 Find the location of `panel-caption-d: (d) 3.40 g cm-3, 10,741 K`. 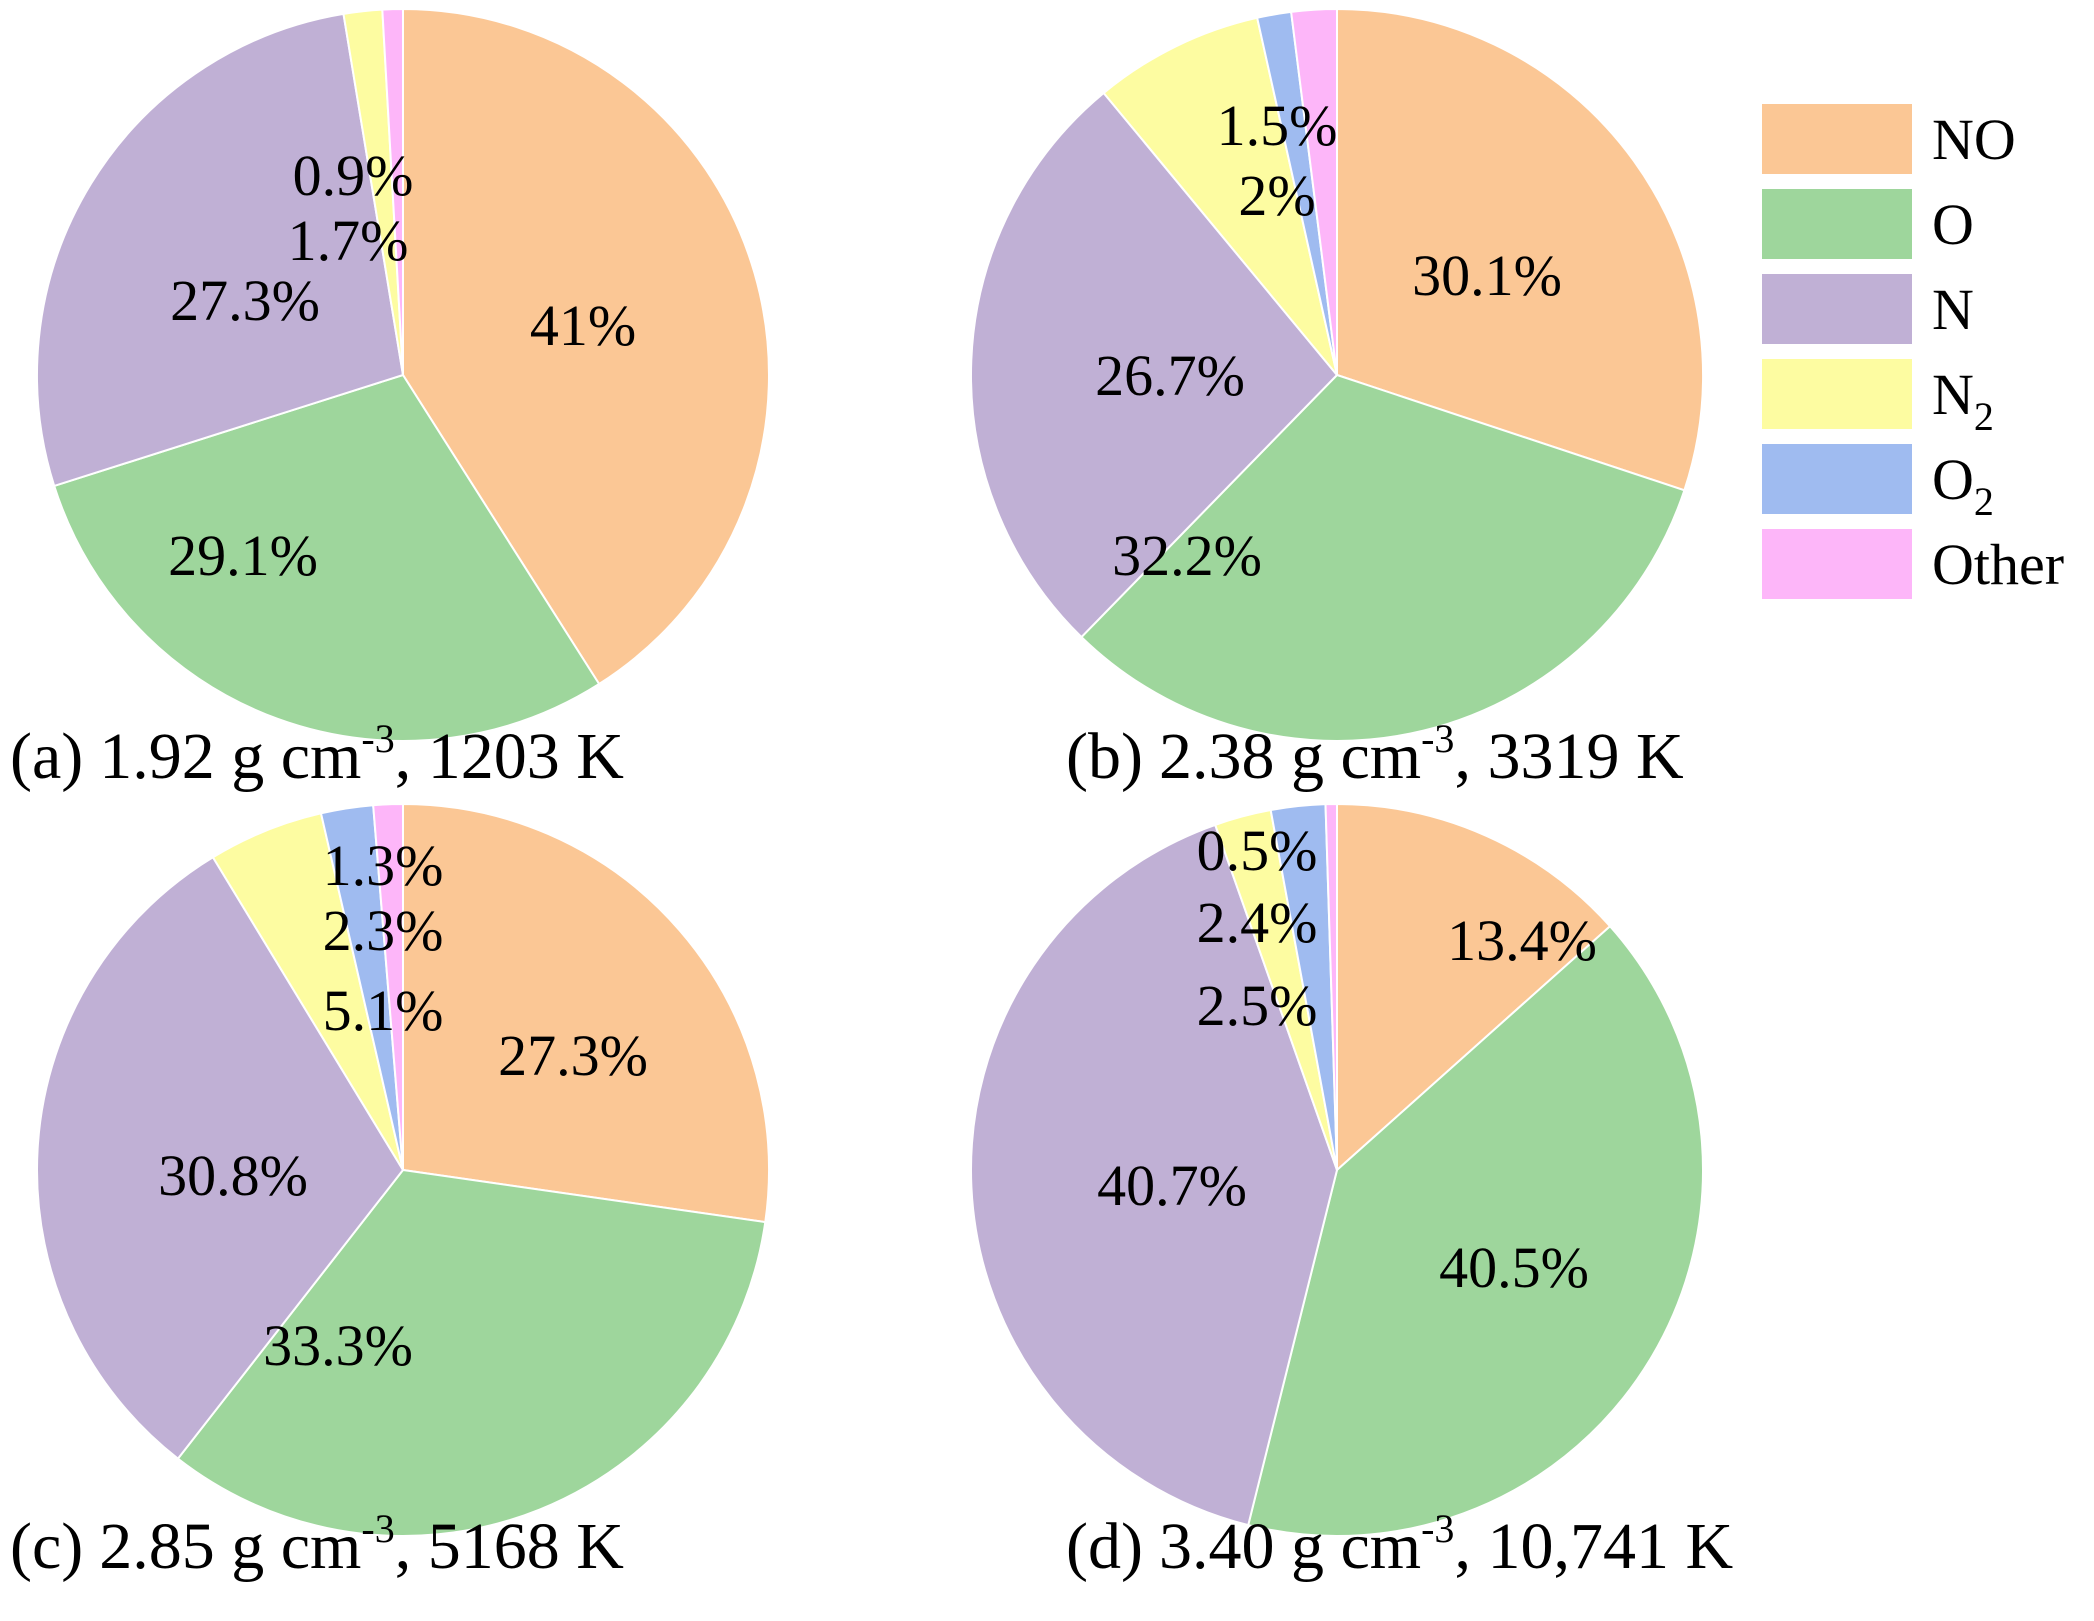

panel-caption-d: (d) 3.40 g cm-3, 10,741 K is located at coordinates (1399, 1544).